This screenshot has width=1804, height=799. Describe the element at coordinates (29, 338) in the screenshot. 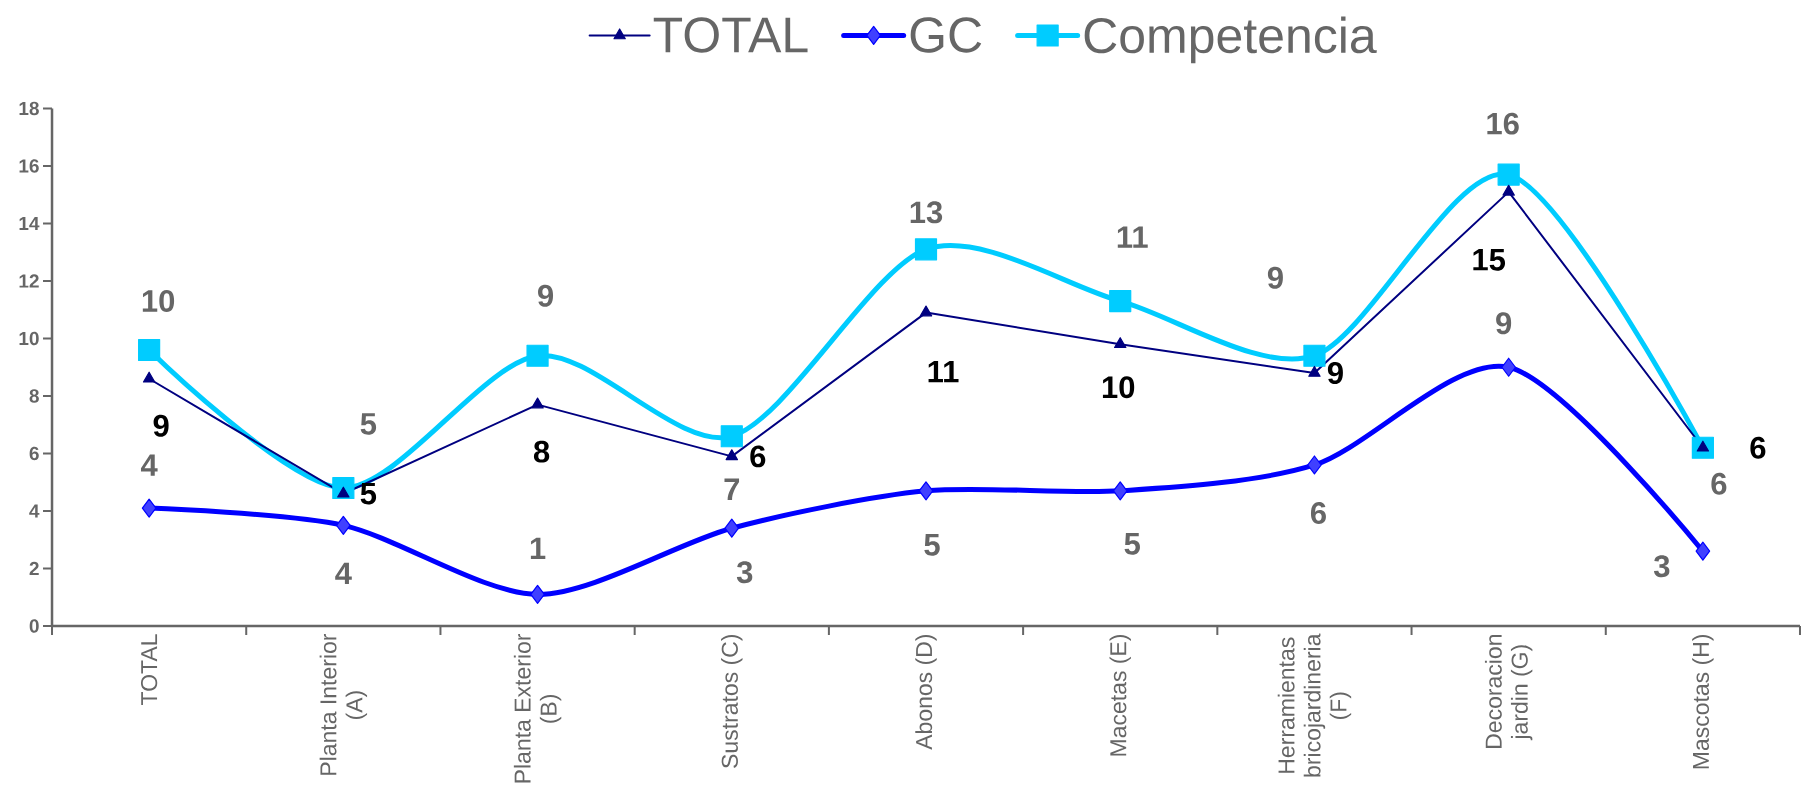

I see `y-tick-label: 10` at that location.